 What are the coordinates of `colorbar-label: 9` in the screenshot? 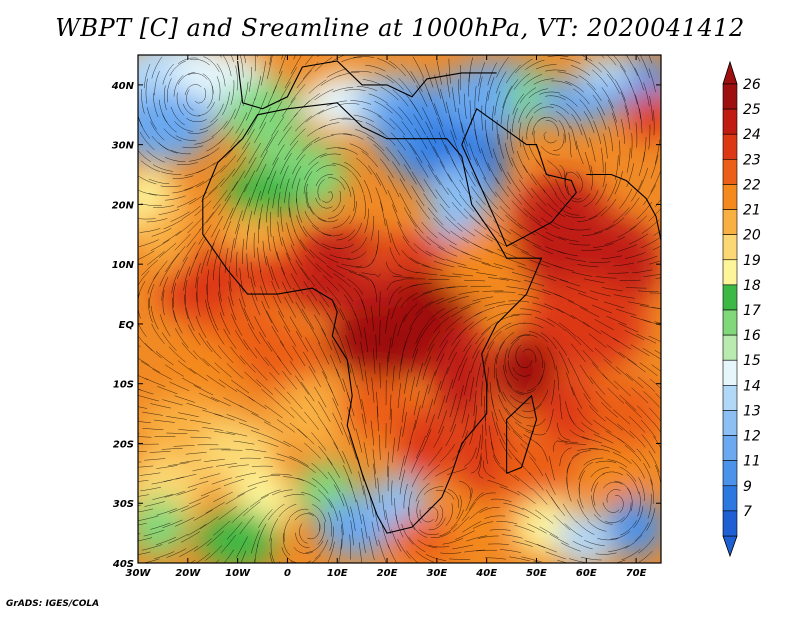 It's located at (747, 487).